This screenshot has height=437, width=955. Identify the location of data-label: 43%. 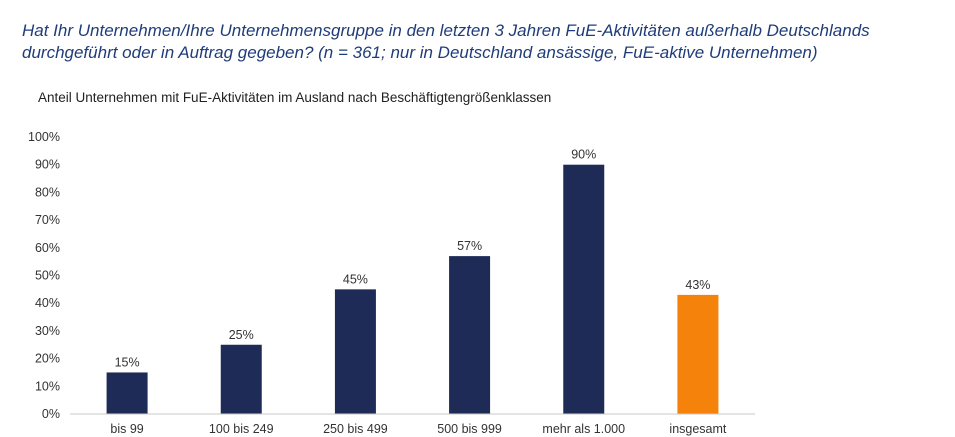
(697, 285).